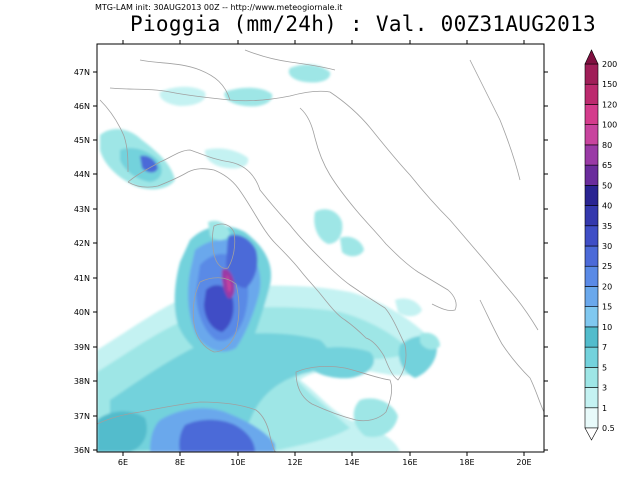 The width and height of the screenshot is (640, 494). Describe the element at coordinates (242, 261) in the screenshot. I see `rain-area-corsica-core` at that location.